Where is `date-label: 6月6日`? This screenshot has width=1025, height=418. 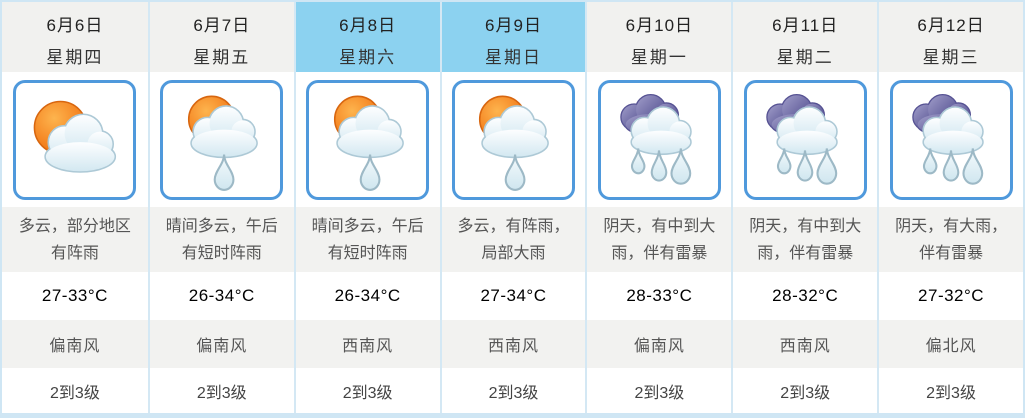 date-label: 6月6日 is located at coordinates (75, 25).